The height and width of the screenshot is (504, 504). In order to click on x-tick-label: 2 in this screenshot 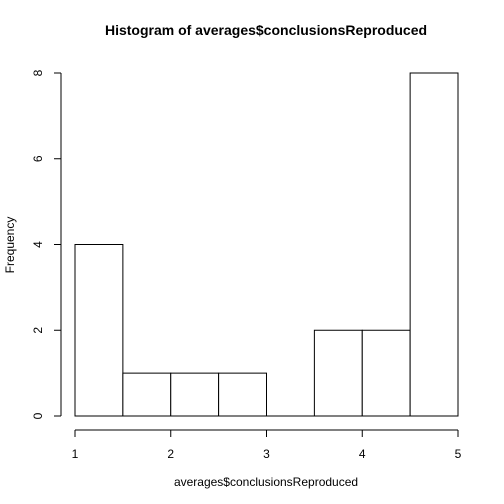, I will do `click(170, 454)`.